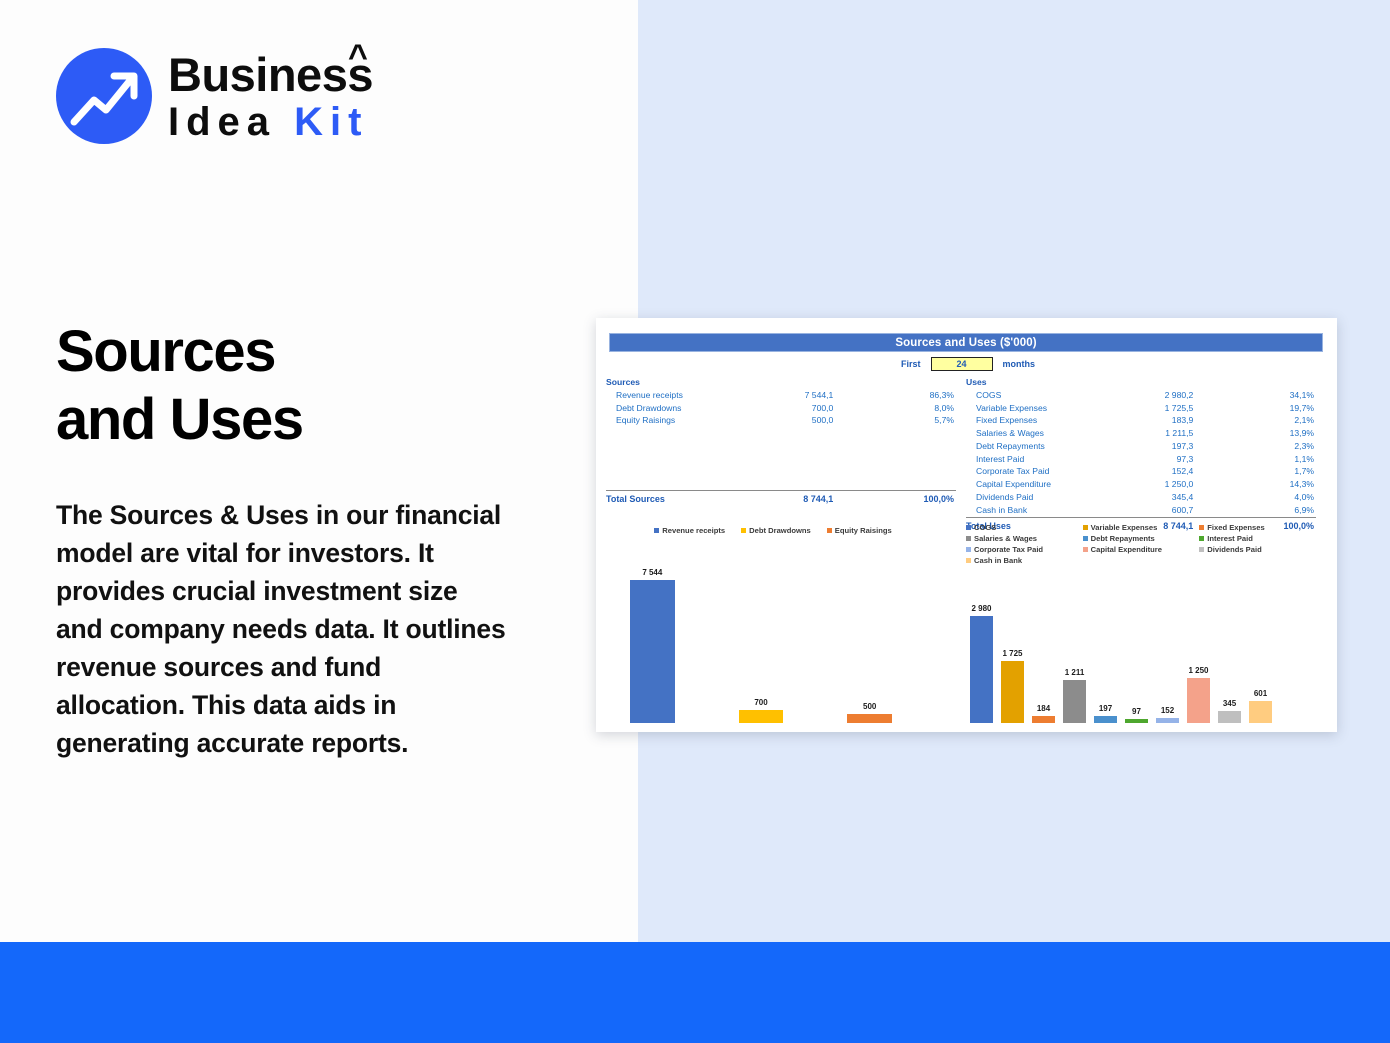 This screenshot has height=1043, width=1390. What do you see at coordinates (1182, 445) in the screenshot?
I see `cell-value: 197,3` at bounding box center [1182, 445].